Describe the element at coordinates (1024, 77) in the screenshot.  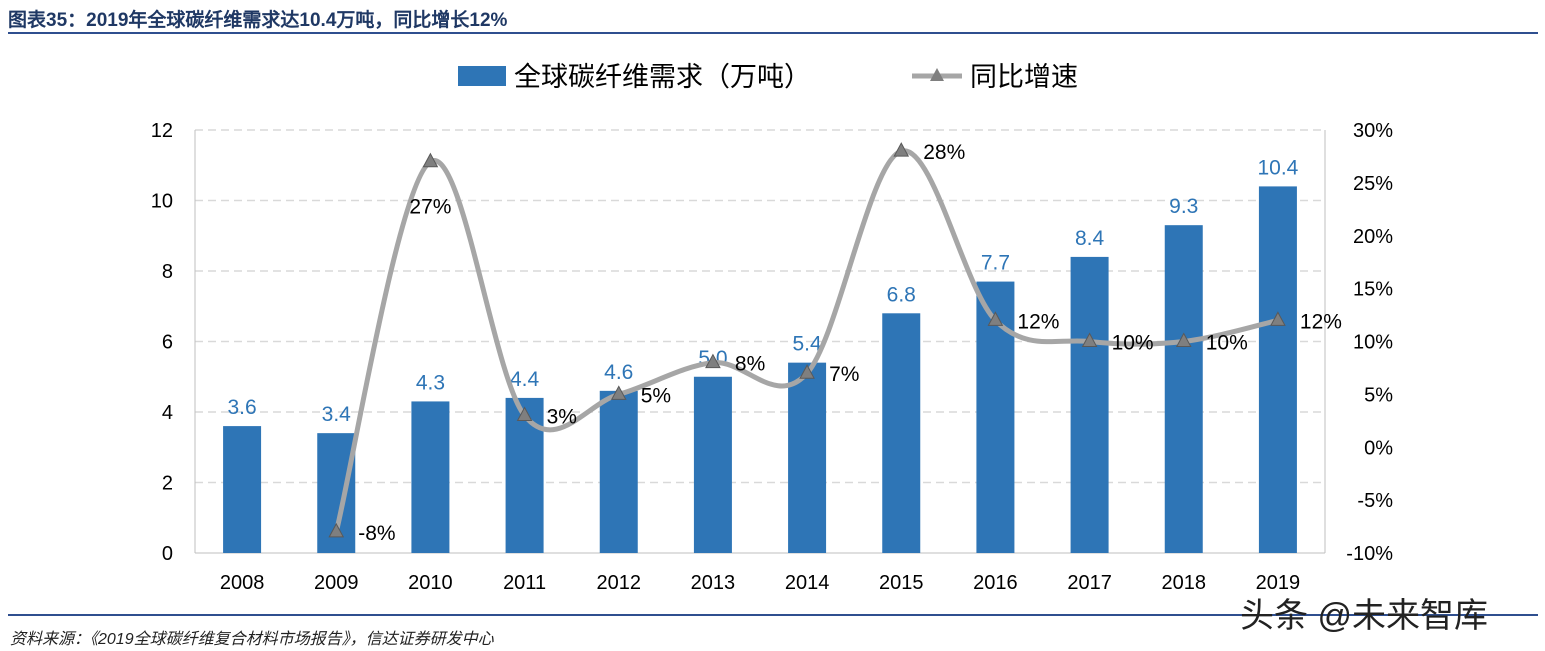
I see `legend-line-label: 同比增速` at that location.